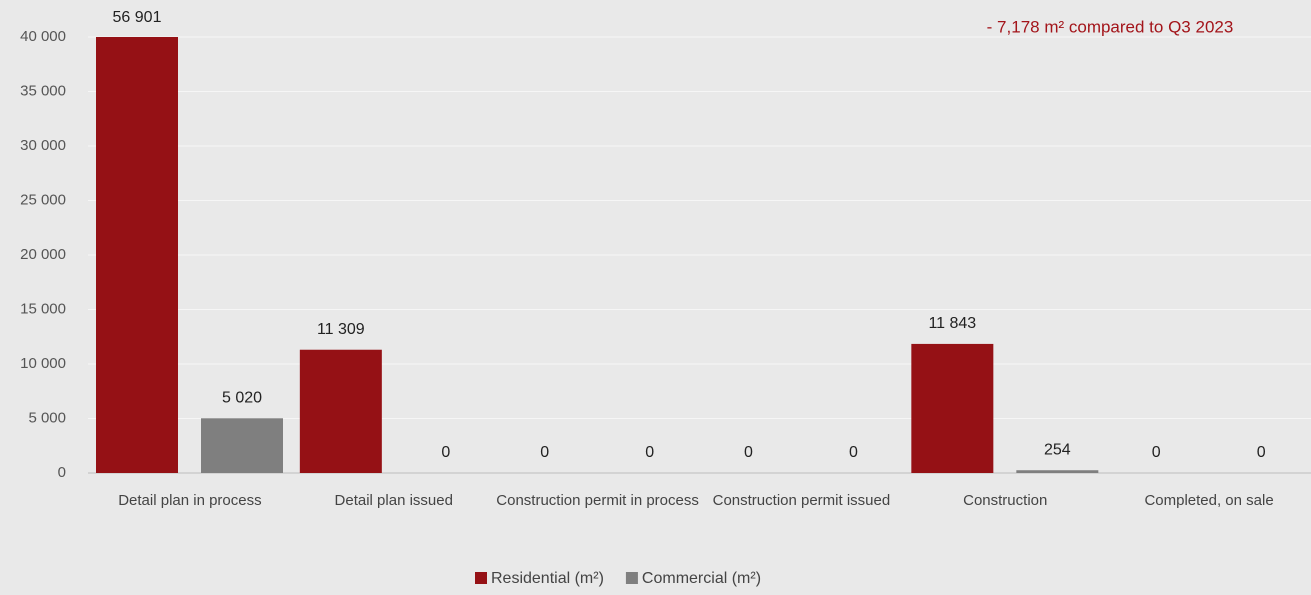 This screenshot has height=595, width=1311. I want to click on x-tick-label: Detail plan issued, so click(393, 500).